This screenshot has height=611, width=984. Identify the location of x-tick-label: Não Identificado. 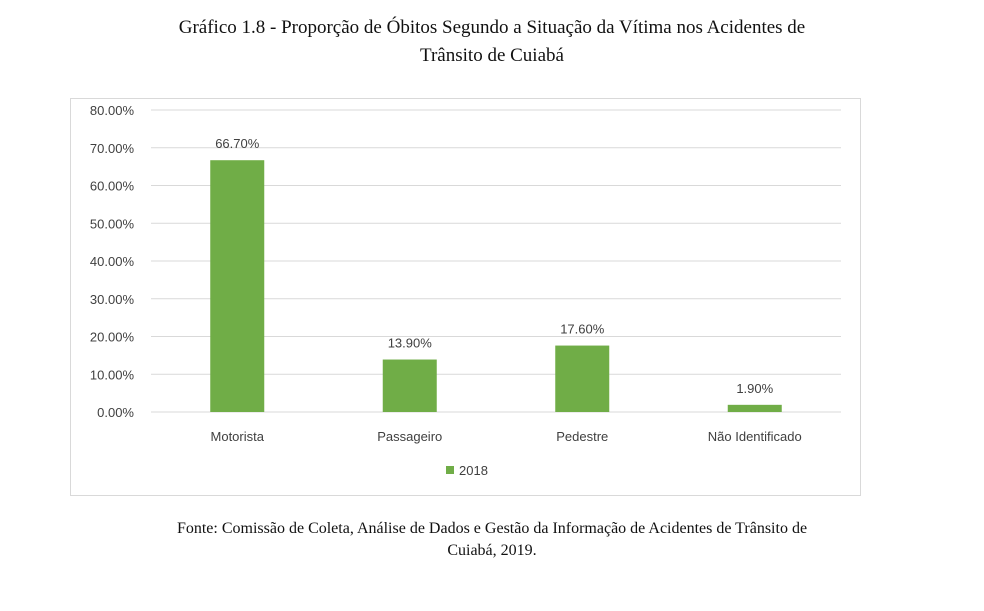
(755, 436).